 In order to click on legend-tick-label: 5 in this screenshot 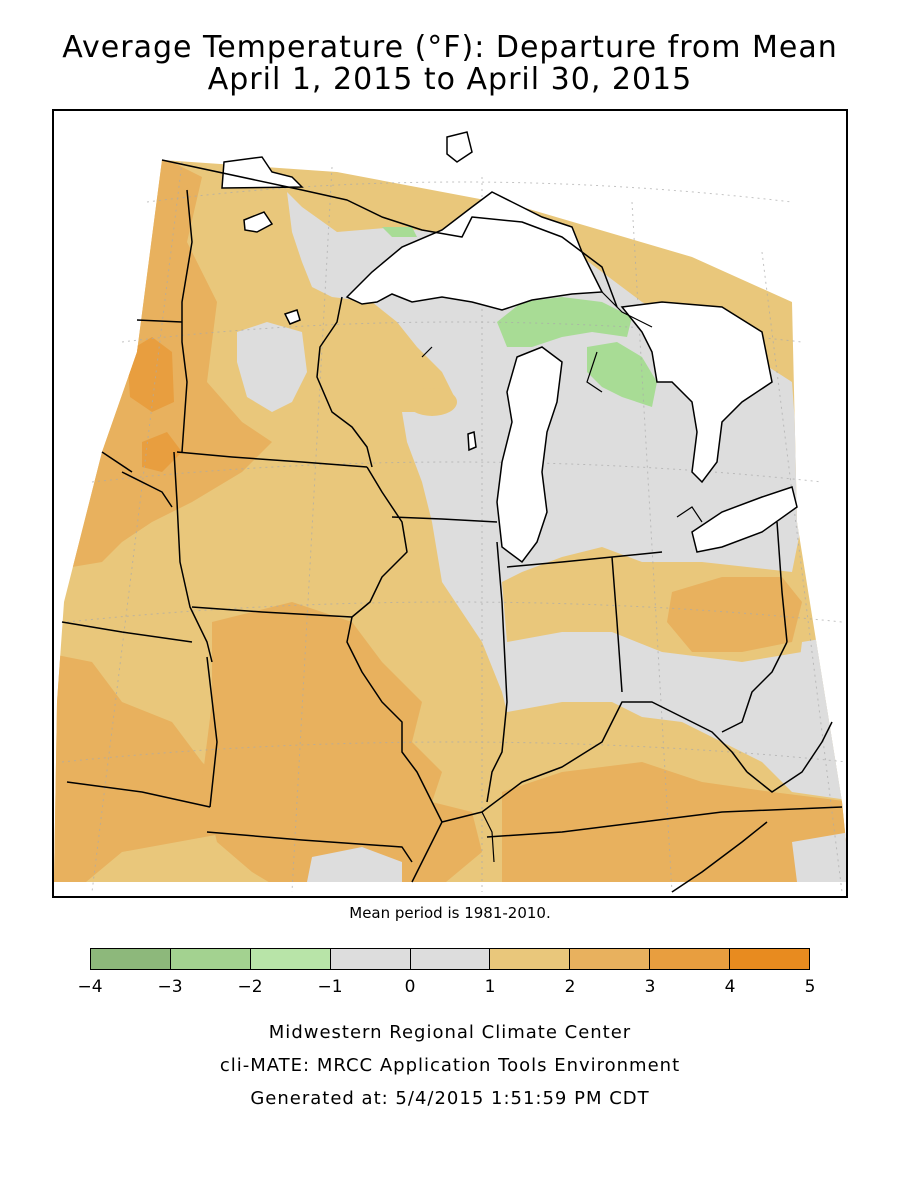, I will do `click(810, 987)`.